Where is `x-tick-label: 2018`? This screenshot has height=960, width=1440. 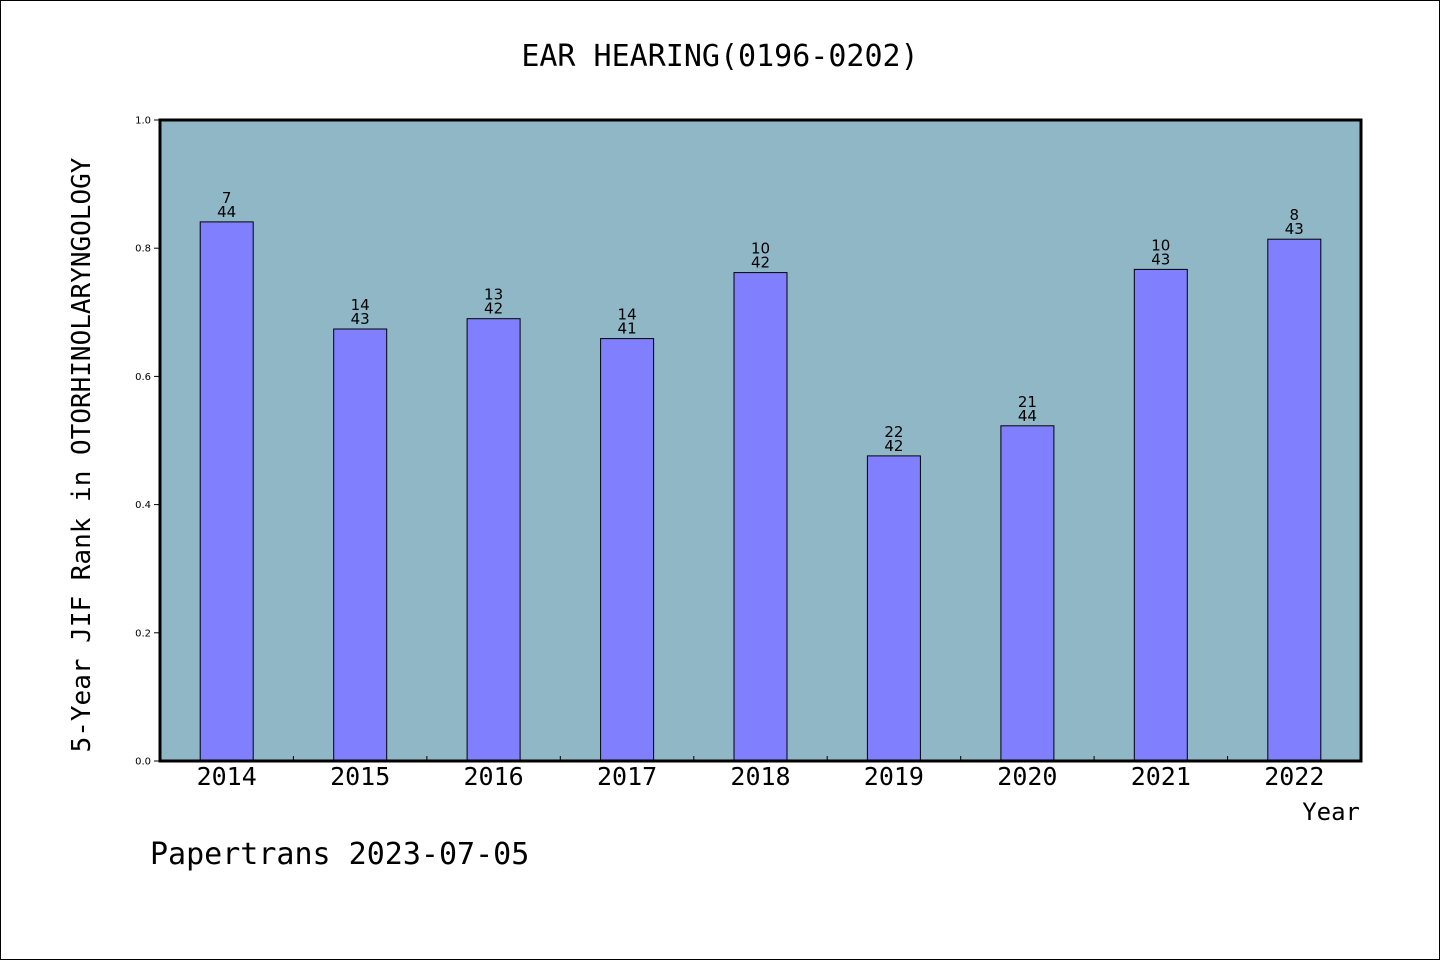 x-tick-label: 2018 is located at coordinates (760, 776).